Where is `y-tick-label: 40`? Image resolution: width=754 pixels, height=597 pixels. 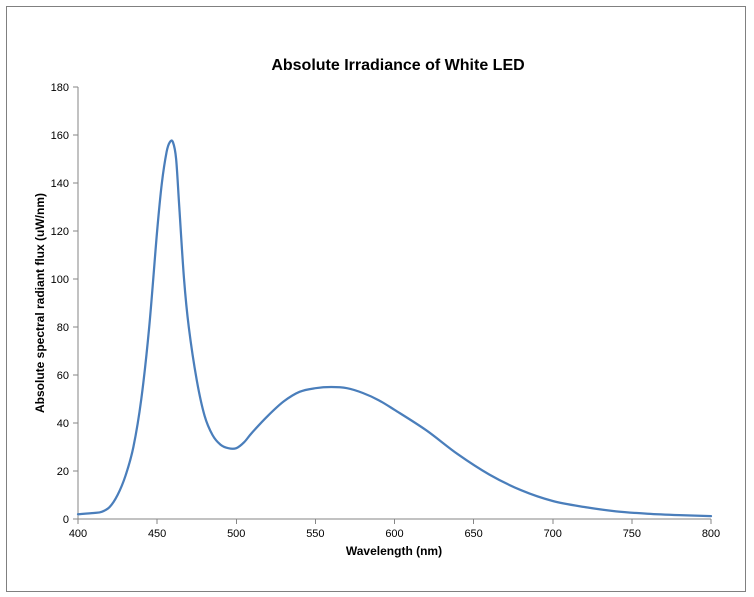
y-tick-label: 40 is located at coordinates (63, 424).